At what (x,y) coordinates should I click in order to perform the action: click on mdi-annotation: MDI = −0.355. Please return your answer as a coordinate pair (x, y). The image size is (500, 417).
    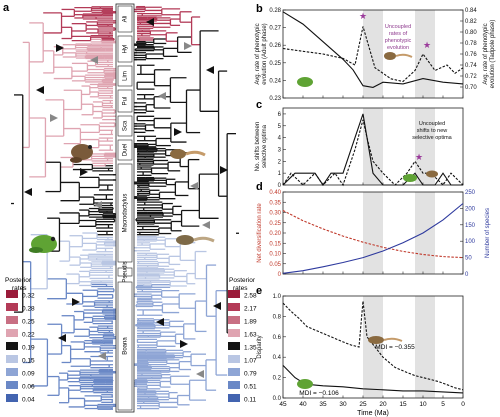
    Looking at the image, I should click on (395, 347).